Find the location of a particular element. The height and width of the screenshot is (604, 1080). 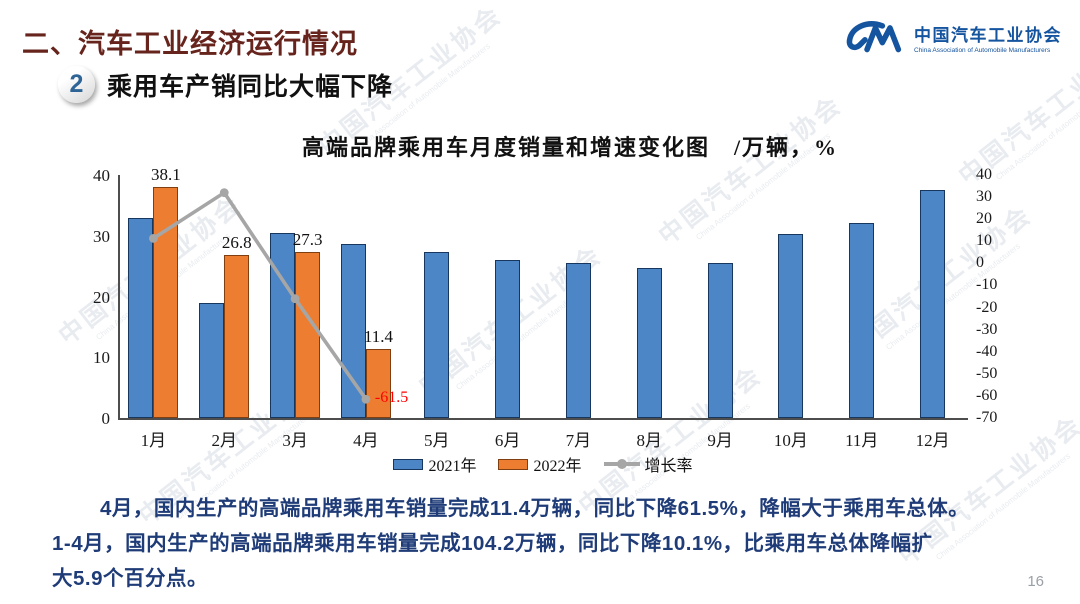

y2-axis-tick-label: -20 is located at coordinates (987, 307).